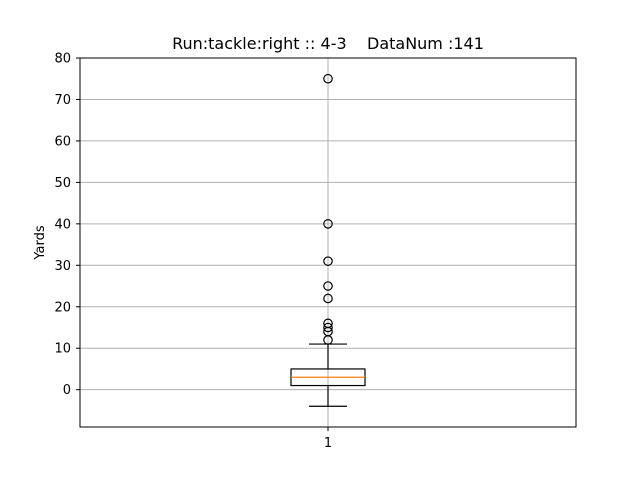 This screenshot has width=640, height=480. Describe the element at coordinates (328, 443) in the screenshot. I see `x-tick-label: 1` at that location.